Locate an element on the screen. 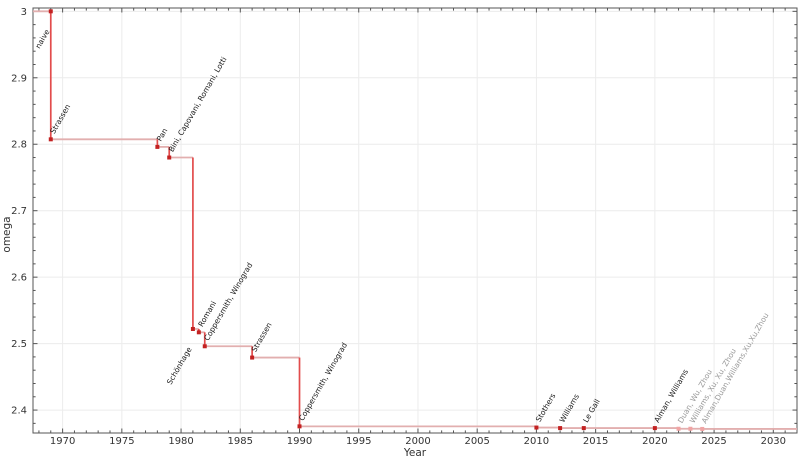 The height and width of the screenshot is (460, 800). x-tick-label: 1970 is located at coordinates (62, 441).